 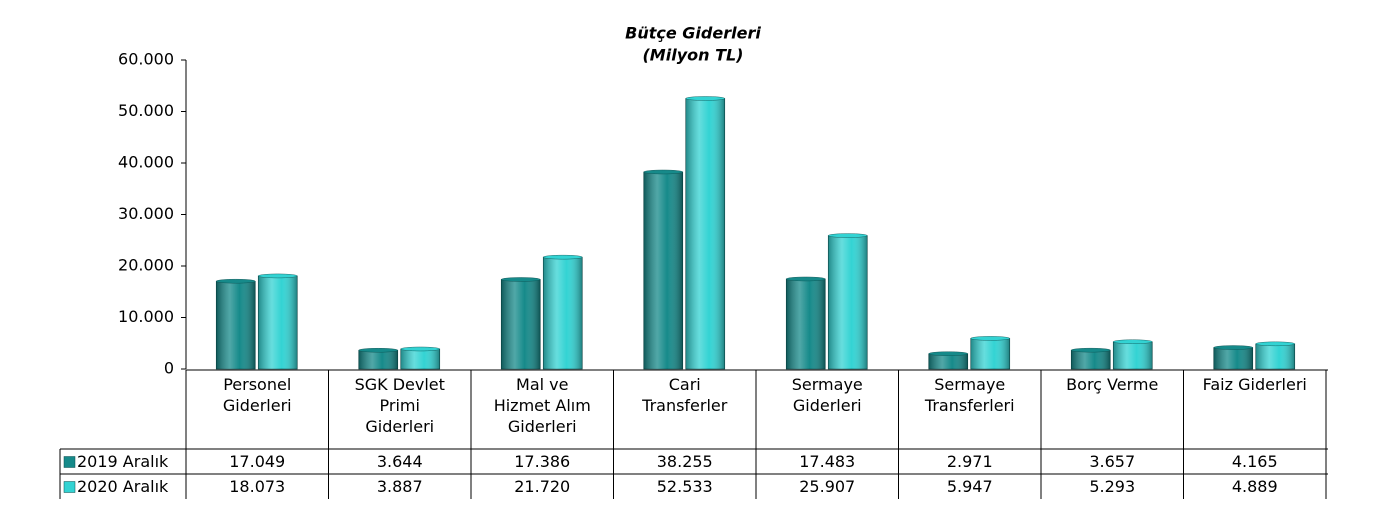 What do you see at coordinates (400, 486) in the screenshot?
I see `table-value: 3.887` at bounding box center [400, 486].